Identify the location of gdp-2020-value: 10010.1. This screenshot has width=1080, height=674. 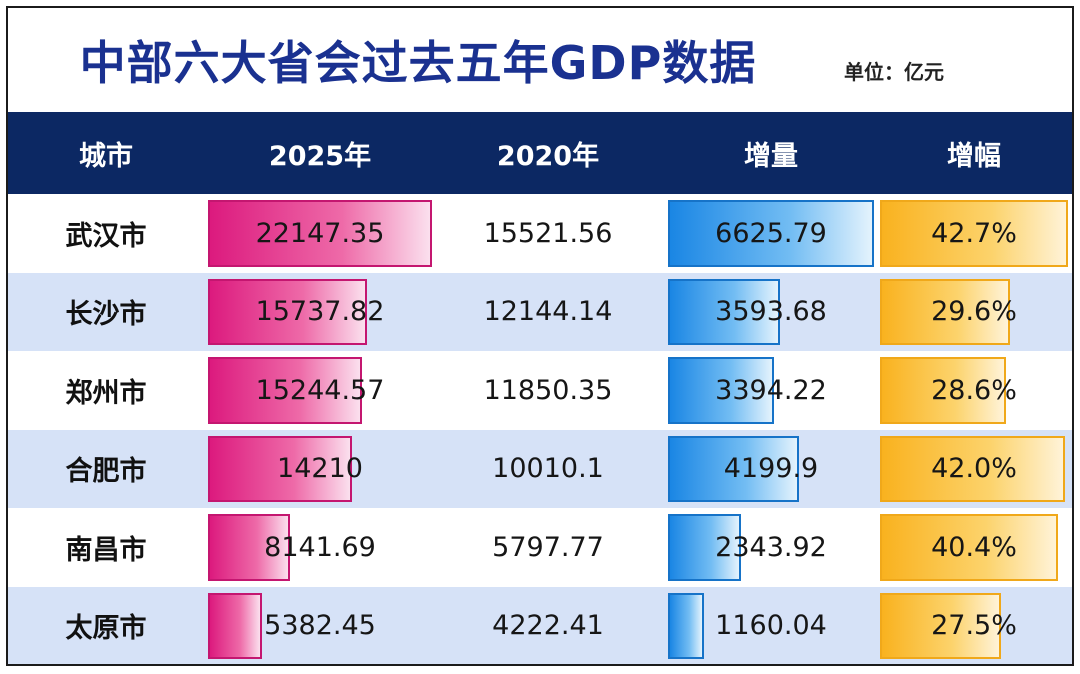
(548, 469).